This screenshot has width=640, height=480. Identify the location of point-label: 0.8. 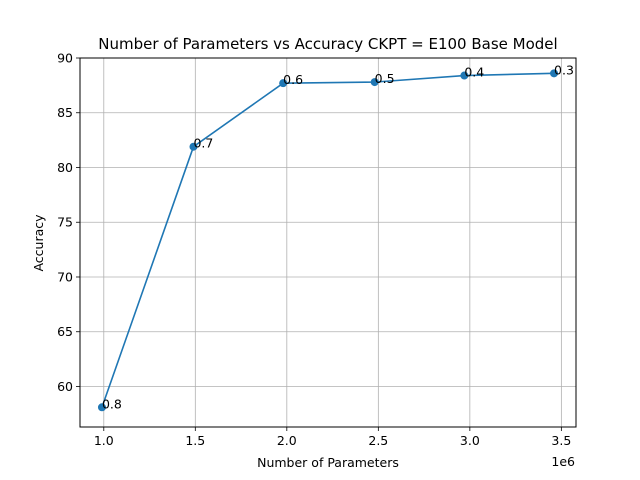
(112, 403).